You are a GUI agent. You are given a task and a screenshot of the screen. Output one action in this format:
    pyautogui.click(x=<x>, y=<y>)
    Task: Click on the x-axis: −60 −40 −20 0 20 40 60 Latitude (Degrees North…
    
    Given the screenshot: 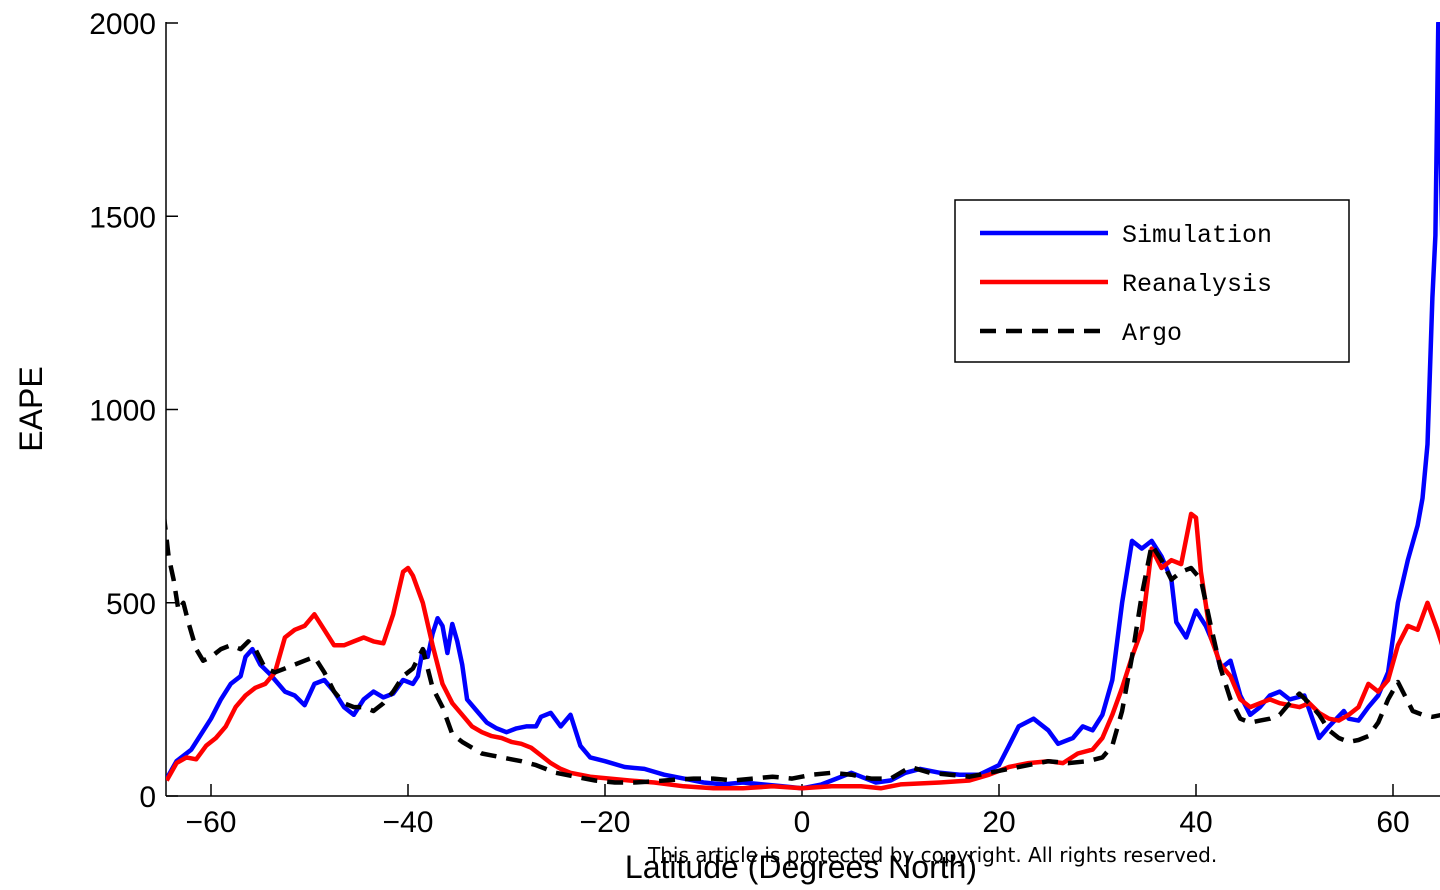 What is the action you would take?
    pyautogui.click(x=803, y=834)
    